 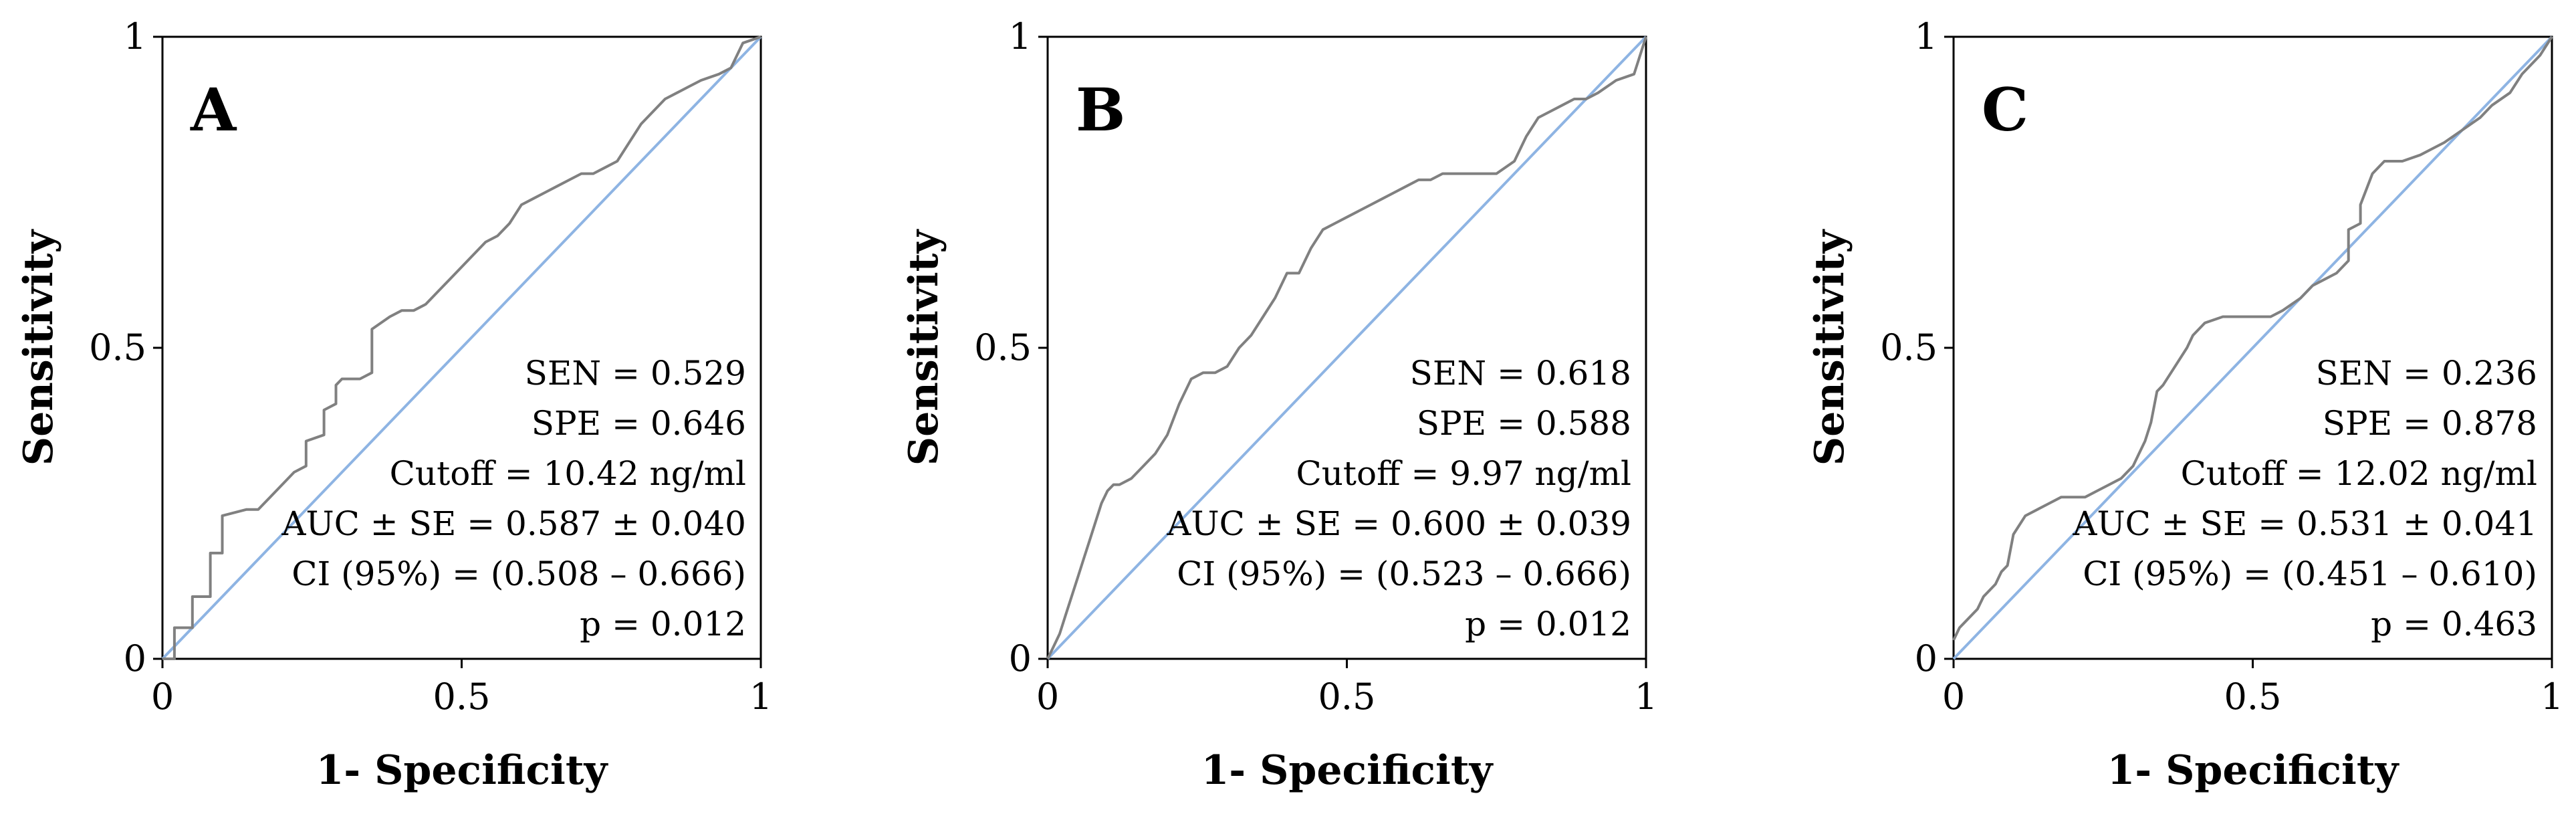 What do you see at coordinates (1520, 374) in the screenshot?
I see `stats-annotation: SEN = 0.618` at bounding box center [1520, 374].